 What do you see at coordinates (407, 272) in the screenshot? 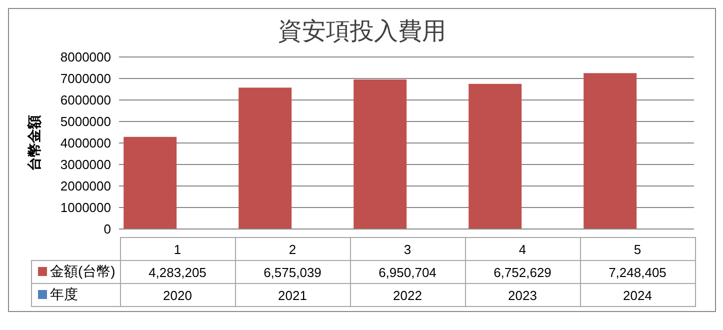
I see `data-label: 6,950,704` at bounding box center [407, 272].